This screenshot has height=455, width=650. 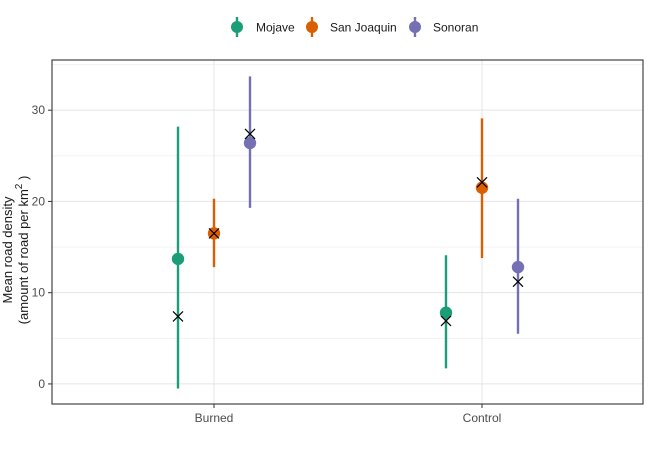 What do you see at coordinates (19, 186) in the screenshot?
I see `y-axis-title-superscript: 2` at bounding box center [19, 186].